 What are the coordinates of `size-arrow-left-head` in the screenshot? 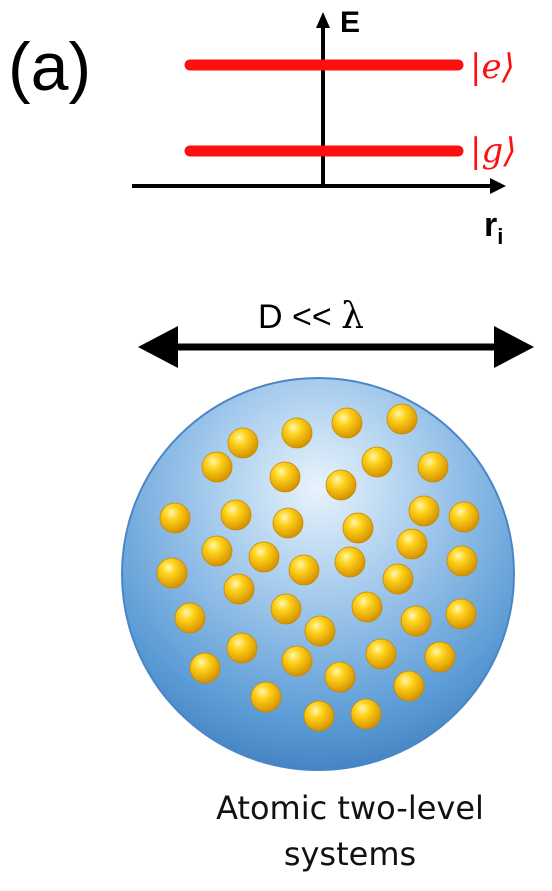 It's located at (158, 347).